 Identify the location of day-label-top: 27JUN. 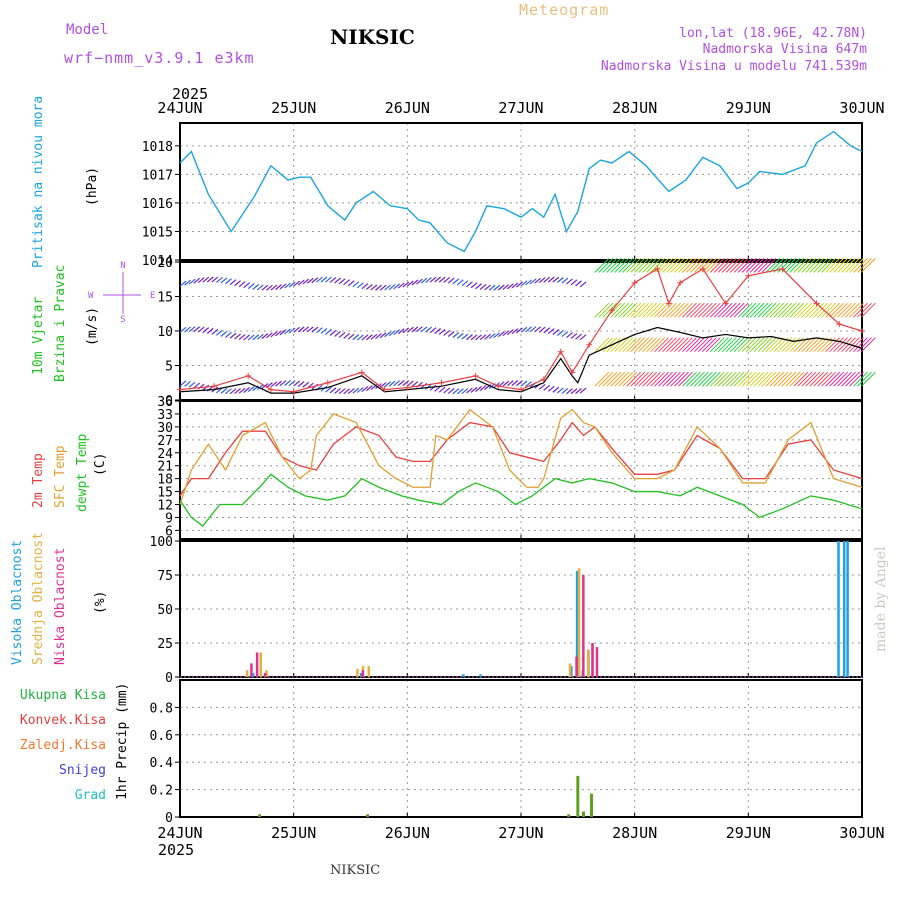
(520, 108).